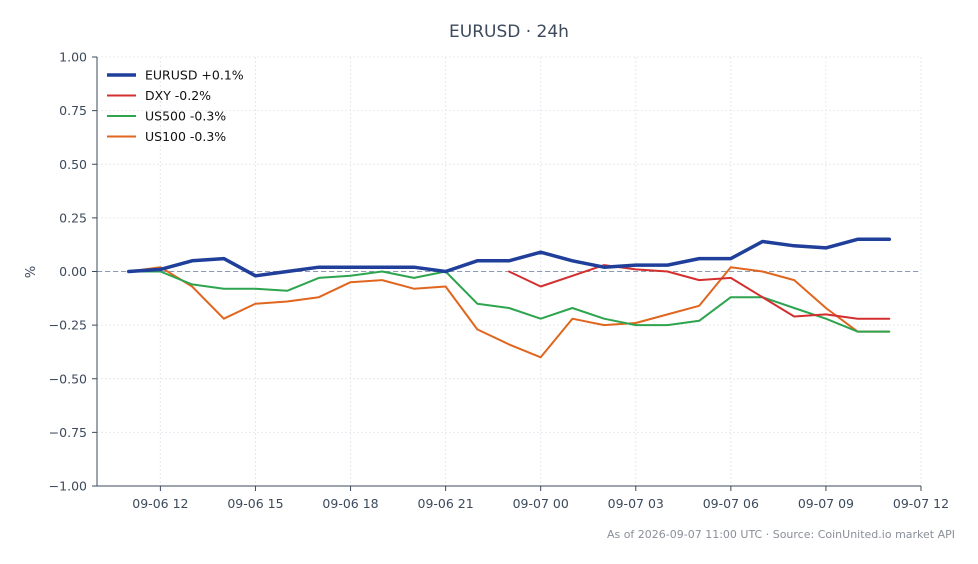 The height and width of the screenshot is (564, 978). I want to click on legend-label: DXY -0.2%, so click(178, 95).